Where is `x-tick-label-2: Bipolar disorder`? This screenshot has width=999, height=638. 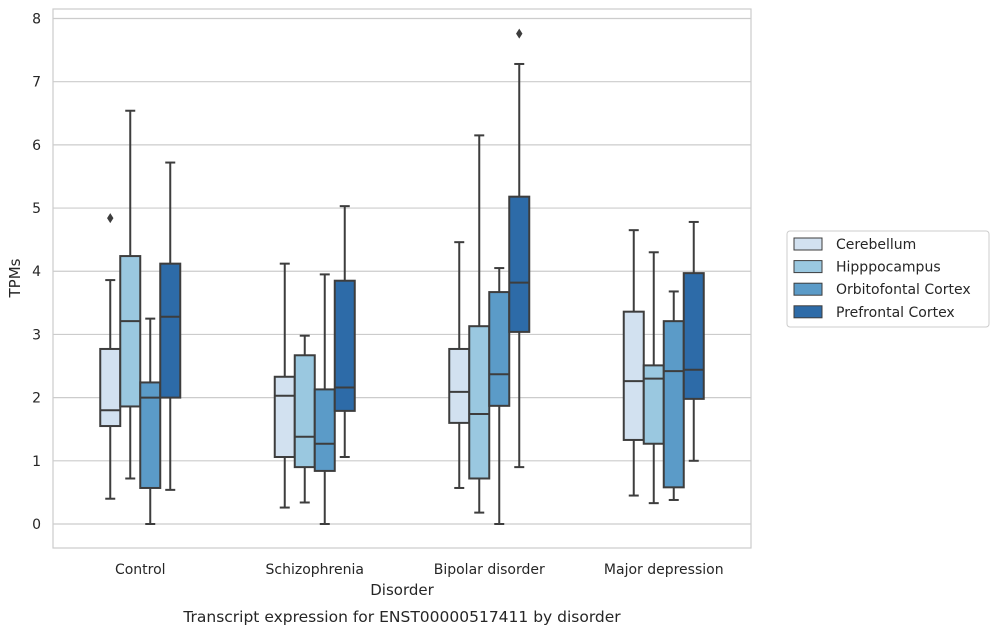
x-tick-label-2: Bipolar disorder is located at coordinates (489, 570).